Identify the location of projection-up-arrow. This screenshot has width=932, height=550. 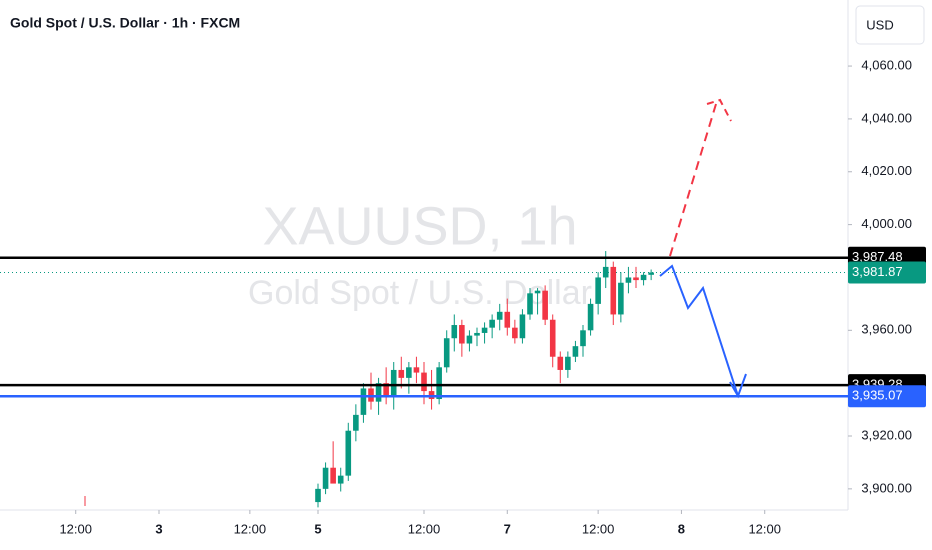
(719, 110).